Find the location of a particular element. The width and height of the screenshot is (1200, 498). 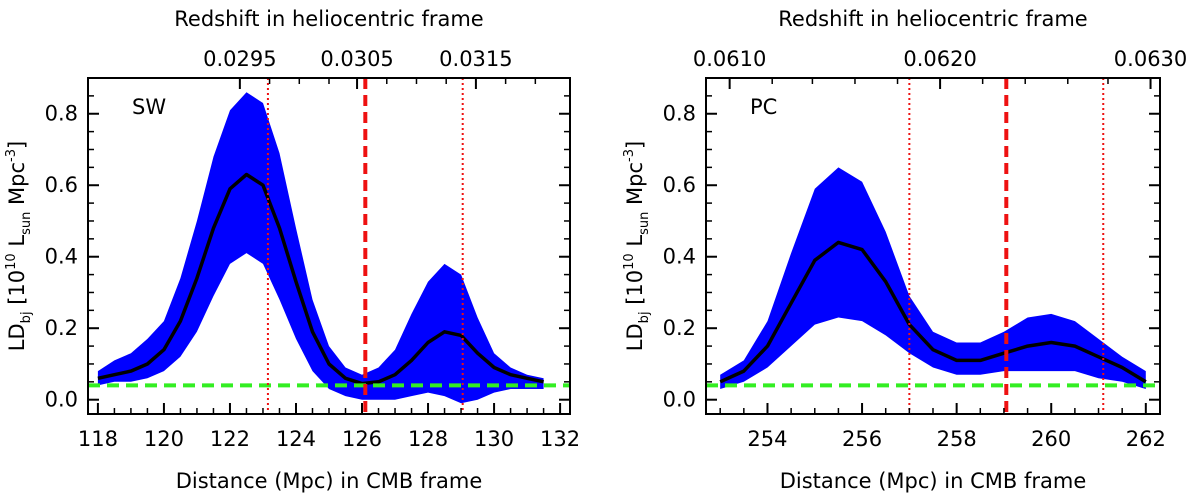

pc-top-tick-label: 0.0610 is located at coordinates (729, 59).